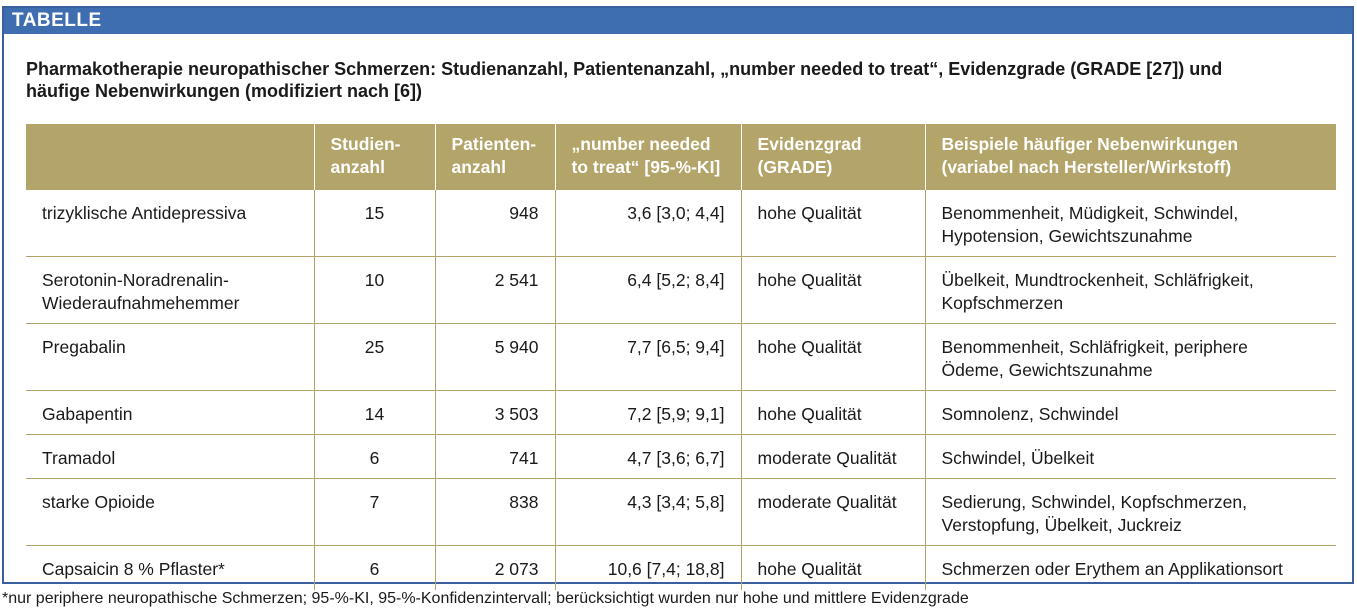  I want to click on cell-patients: 741, so click(494, 456).